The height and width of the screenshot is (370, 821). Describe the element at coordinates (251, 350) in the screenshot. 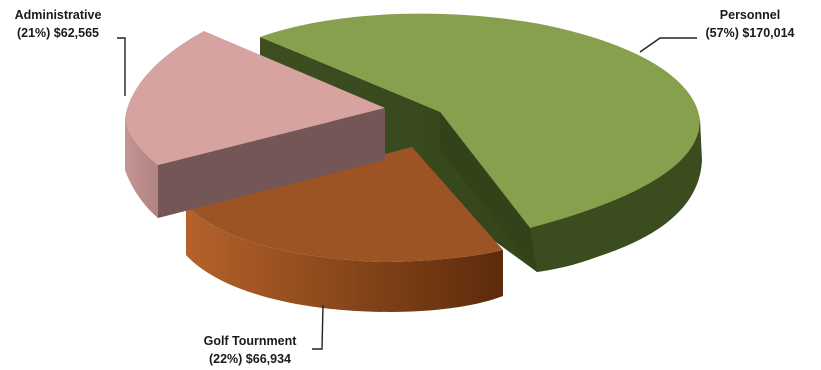

I see `label-golf-tournment: Golf Tournment (22%) $66,934` at that location.